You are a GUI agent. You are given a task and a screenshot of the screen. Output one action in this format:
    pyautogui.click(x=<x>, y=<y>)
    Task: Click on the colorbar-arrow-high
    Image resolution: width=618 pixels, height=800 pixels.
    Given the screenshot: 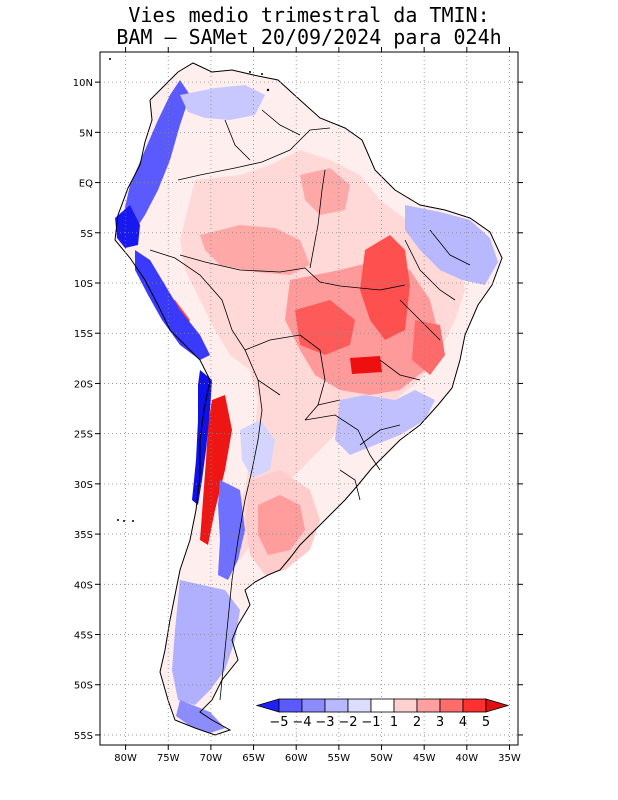 What is the action you would take?
    pyautogui.click(x=497, y=705)
    